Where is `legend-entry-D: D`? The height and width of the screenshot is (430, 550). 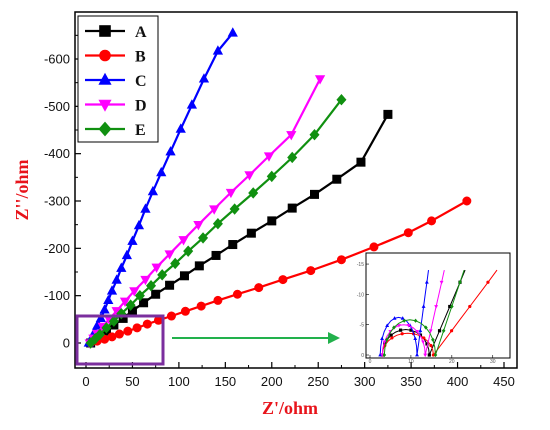 legend-entry-D: D is located at coordinates (116, 106).